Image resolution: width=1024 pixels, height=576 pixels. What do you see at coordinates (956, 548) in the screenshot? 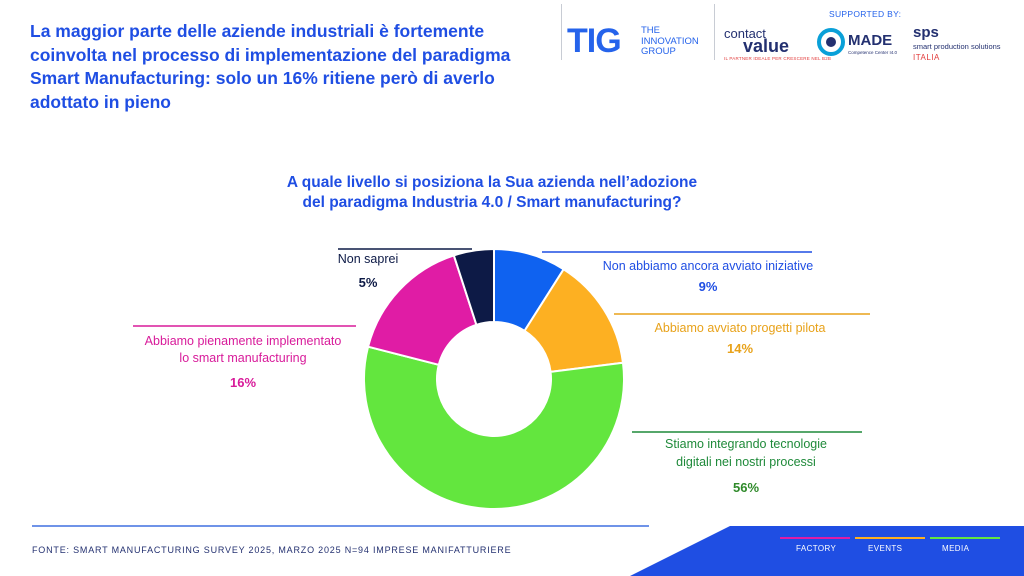
I see `footer-tab-media: MEDIA` at bounding box center [956, 548].